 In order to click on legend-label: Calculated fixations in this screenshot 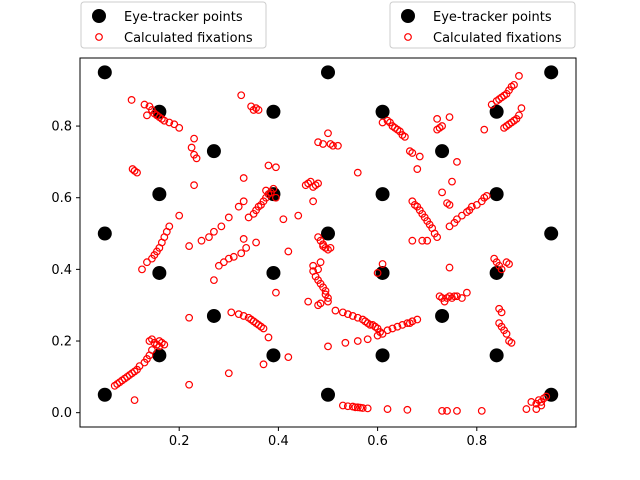, I will do `click(497, 38)`.